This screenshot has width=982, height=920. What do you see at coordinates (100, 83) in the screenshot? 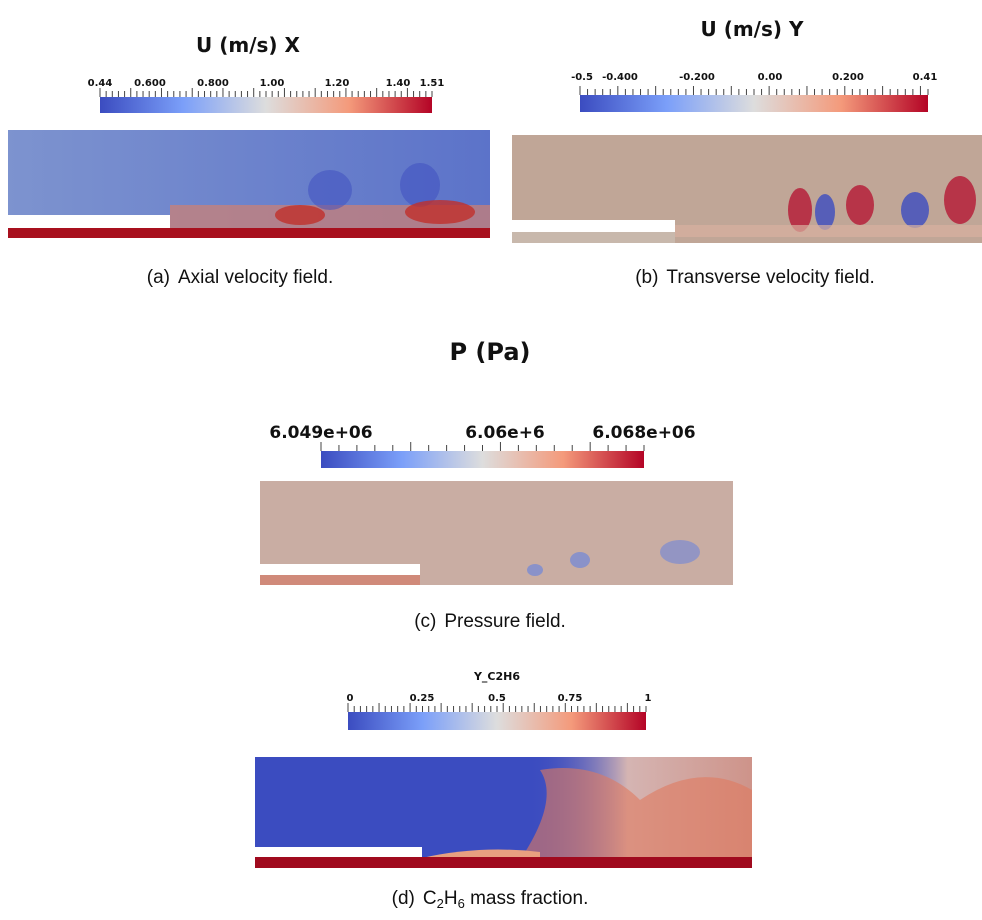
I see `colorbar-label: 0.44` at bounding box center [100, 83].